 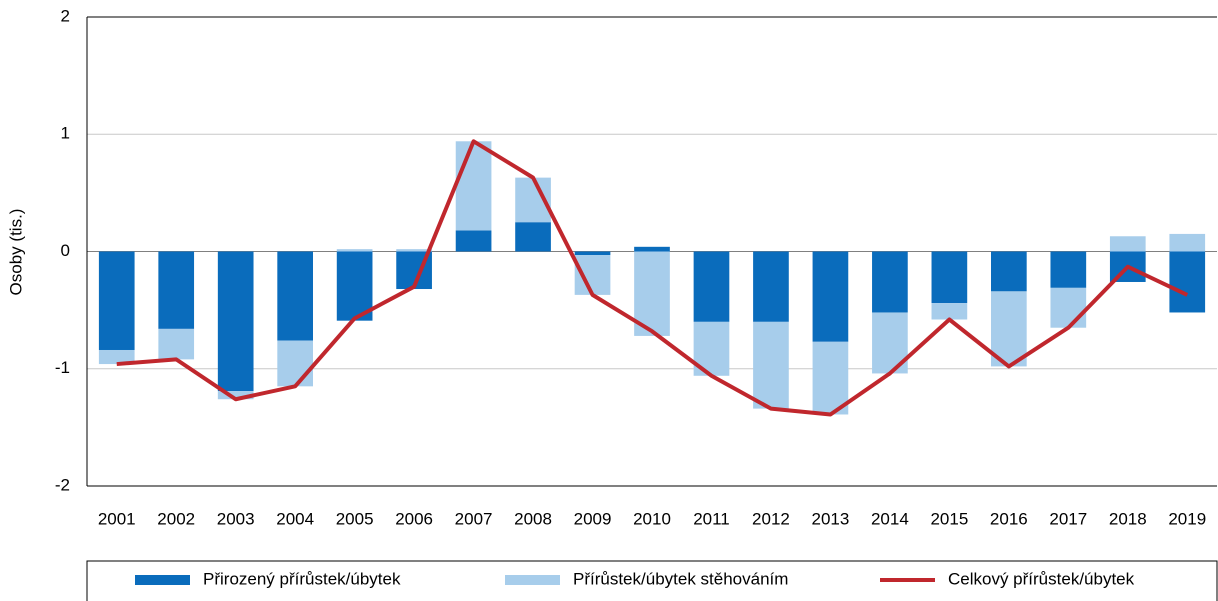 I want to click on legend-label: Přírůstek/úbytek stěhováním, so click(x=680, y=578).